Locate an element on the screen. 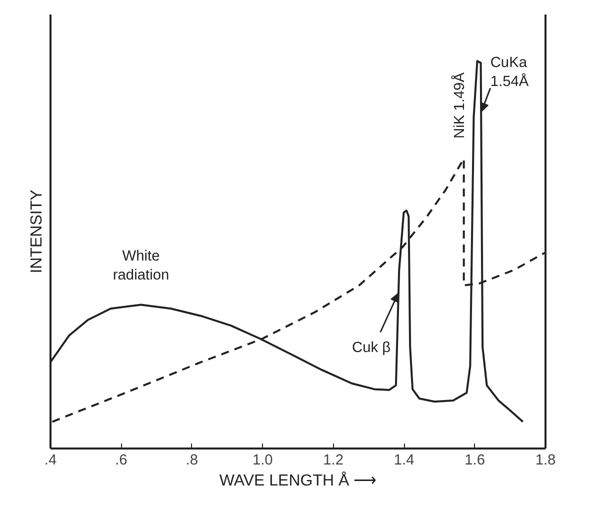 The height and width of the screenshot is (508, 595). annotation: NiK 1.49Å is located at coordinates (459, 105).